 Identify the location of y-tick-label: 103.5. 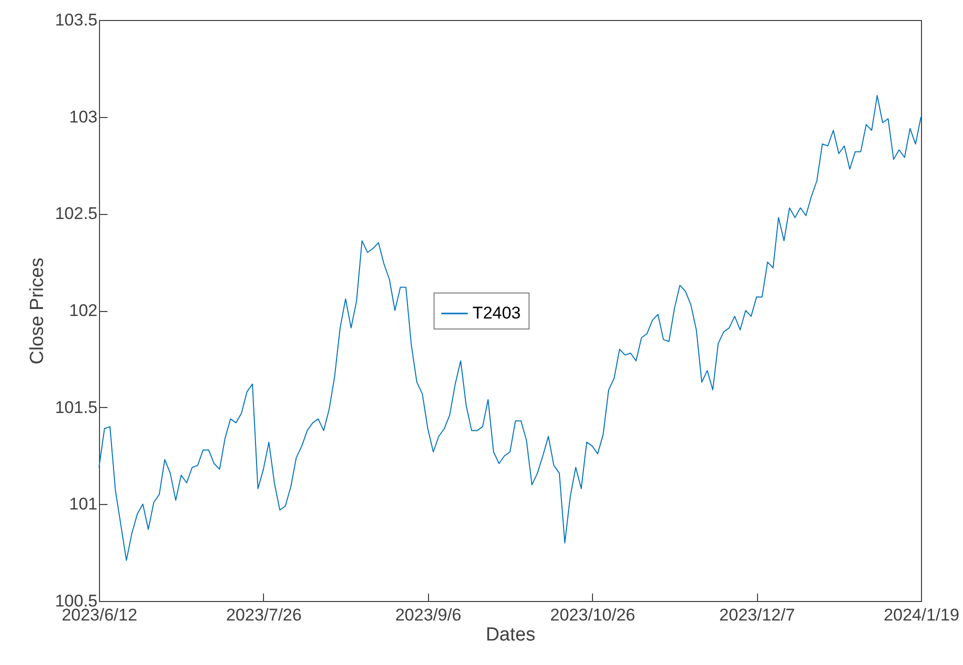
(76, 20).